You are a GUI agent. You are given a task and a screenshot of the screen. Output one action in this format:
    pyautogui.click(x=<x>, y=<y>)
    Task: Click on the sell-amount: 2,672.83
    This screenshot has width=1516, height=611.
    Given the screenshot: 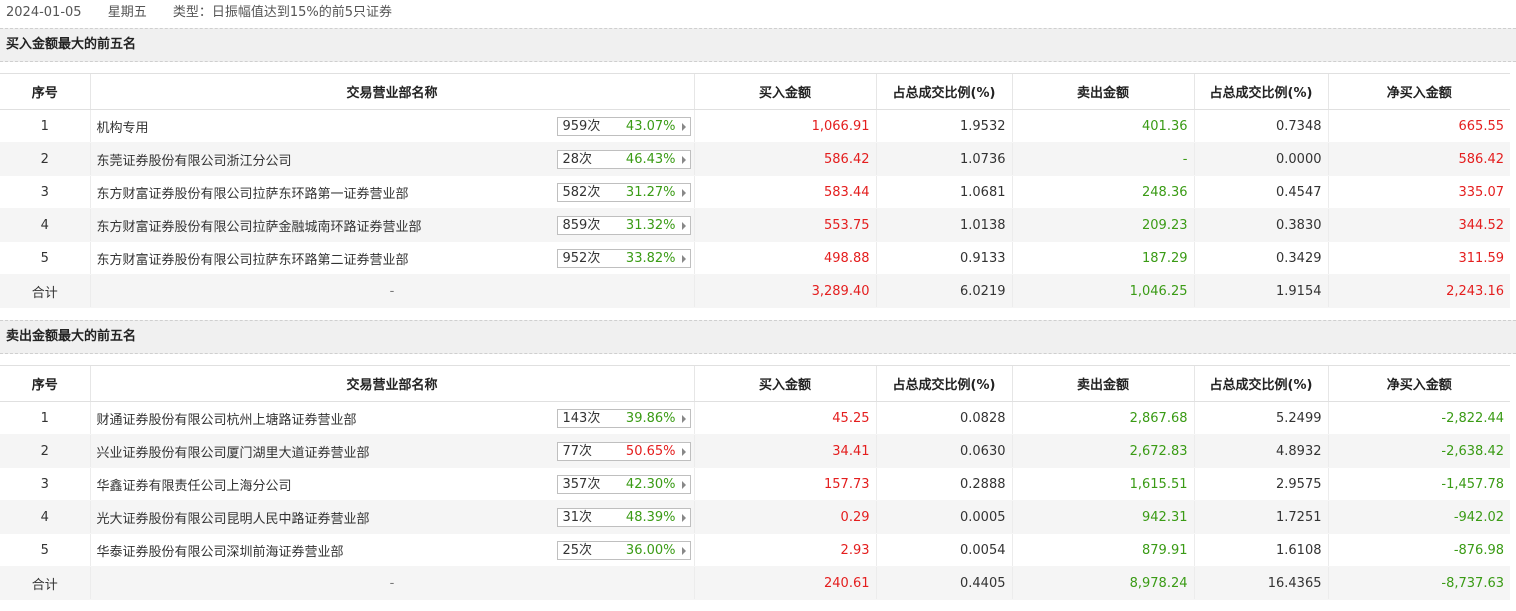 What is the action you would take?
    pyautogui.click(x=1102, y=451)
    